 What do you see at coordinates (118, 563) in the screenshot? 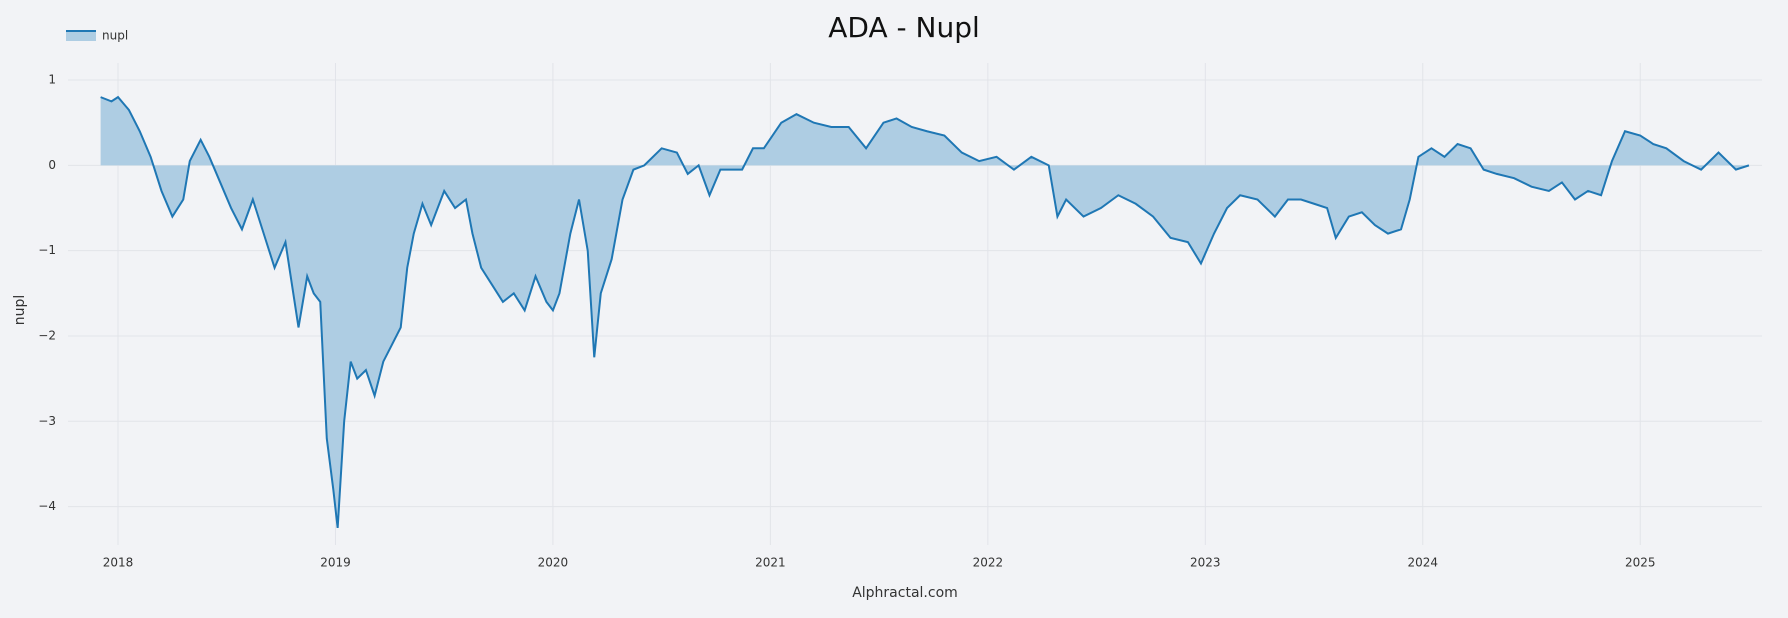
I see `x-tick-label: 2018` at bounding box center [118, 563].